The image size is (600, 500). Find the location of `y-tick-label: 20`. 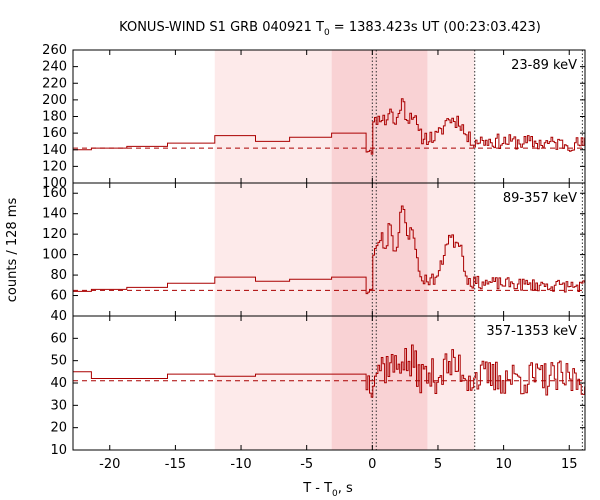

y-tick-label: 20 is located at coordinates (58, 428).